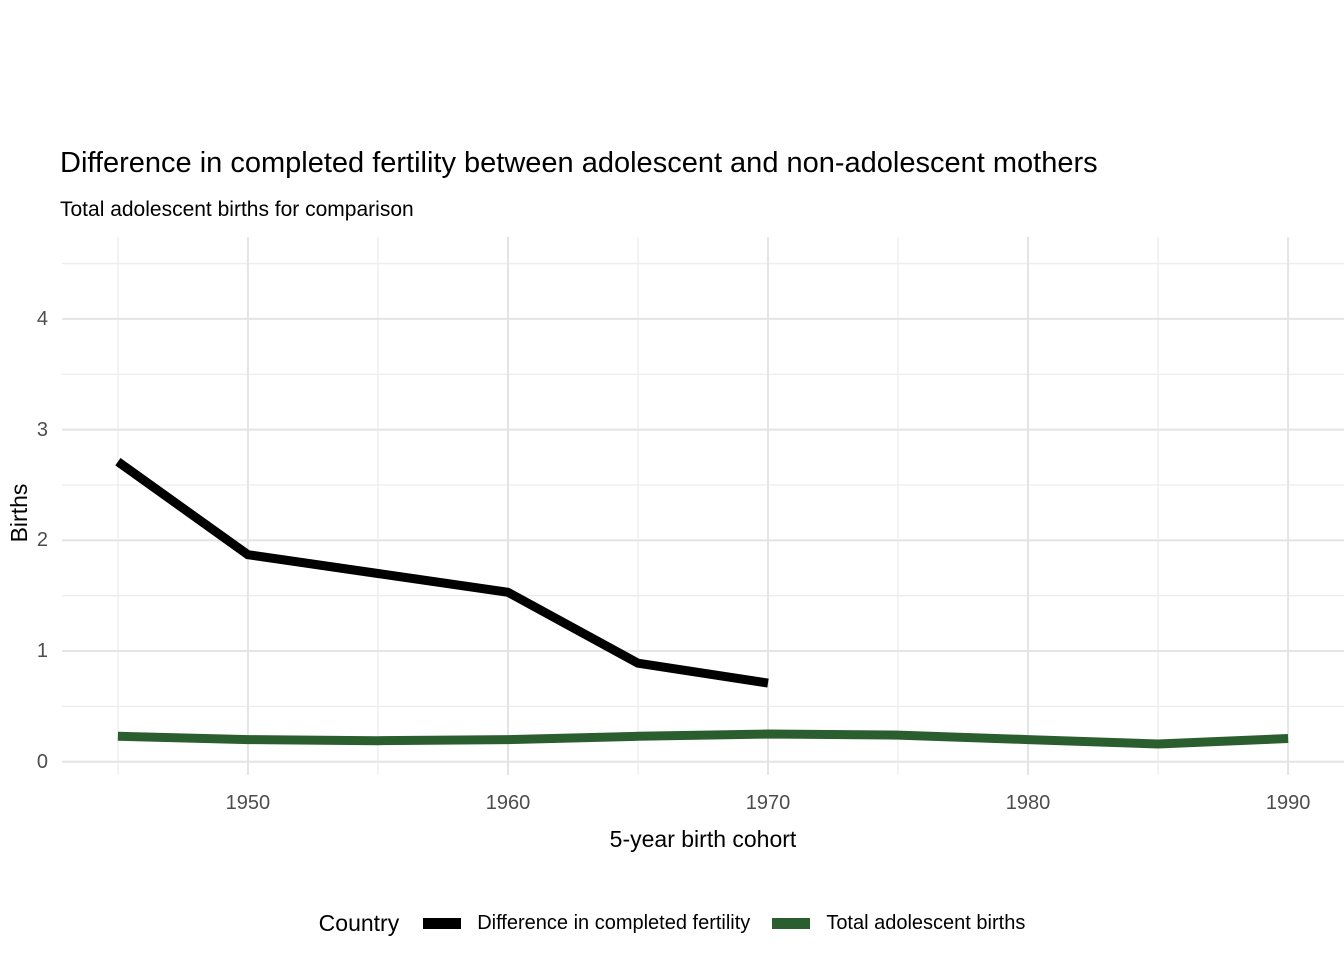 This screenshot has width=1344, height=960. I want to click on y-tick-label: 4, so click(42, 318).